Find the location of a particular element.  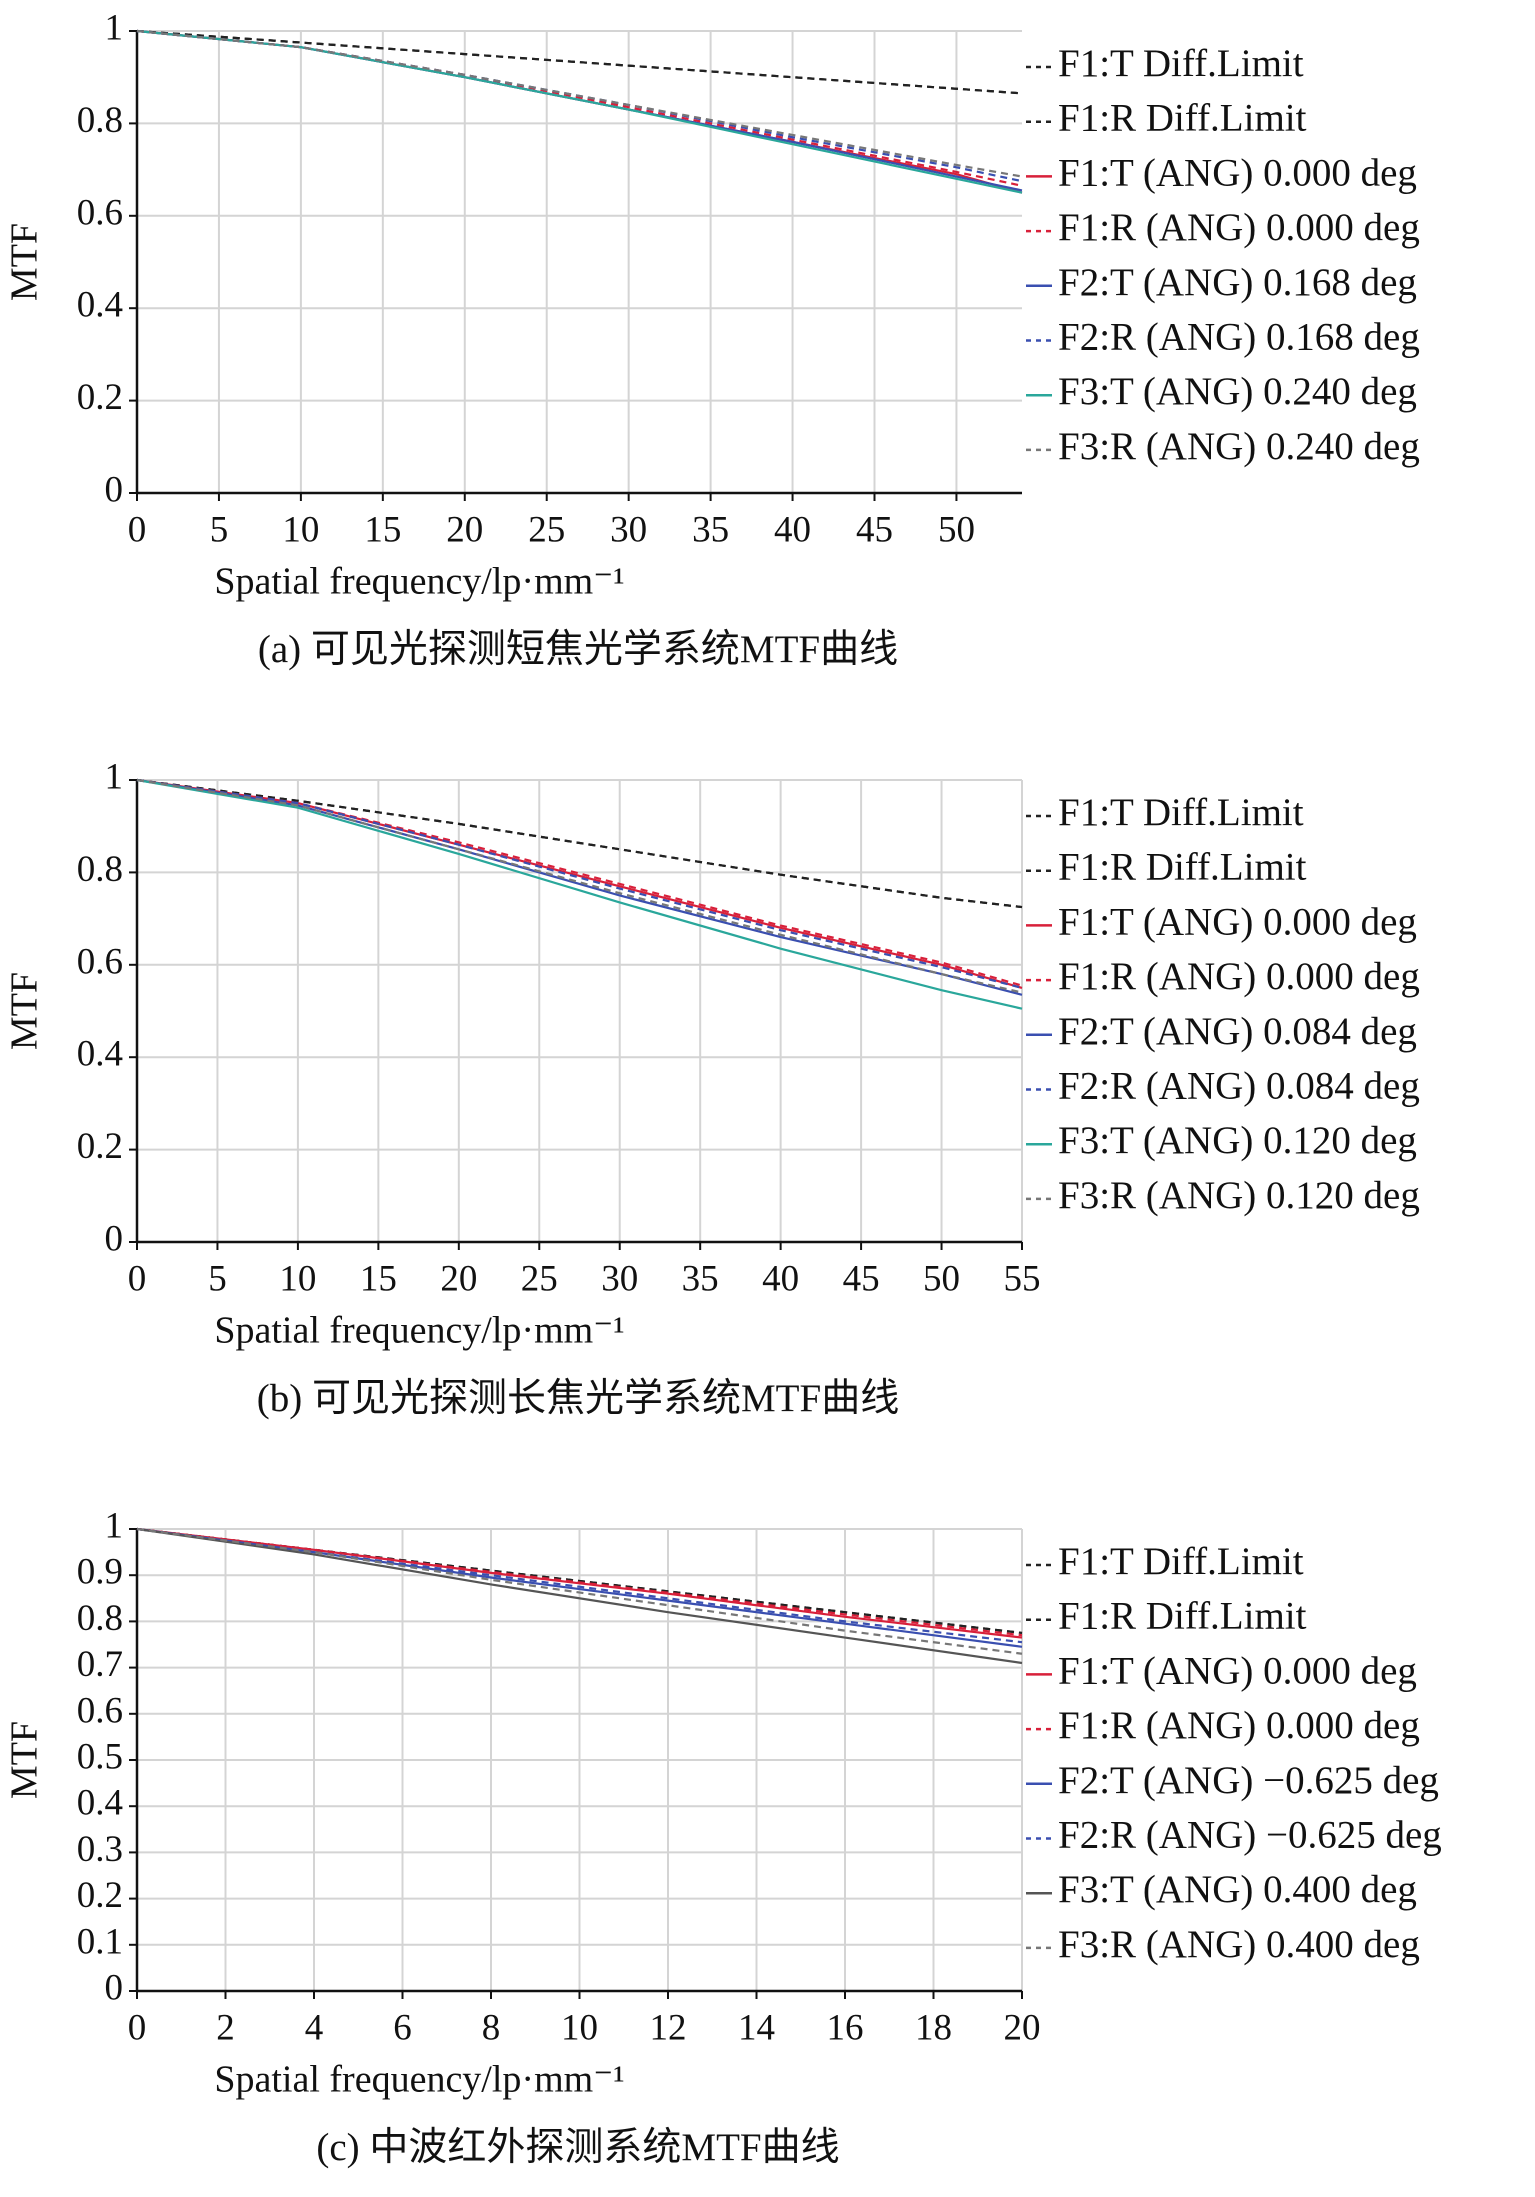

caption: (b) 可见光探测长焦光学系统MTF曲线 is located at coordinates (578, 1398).